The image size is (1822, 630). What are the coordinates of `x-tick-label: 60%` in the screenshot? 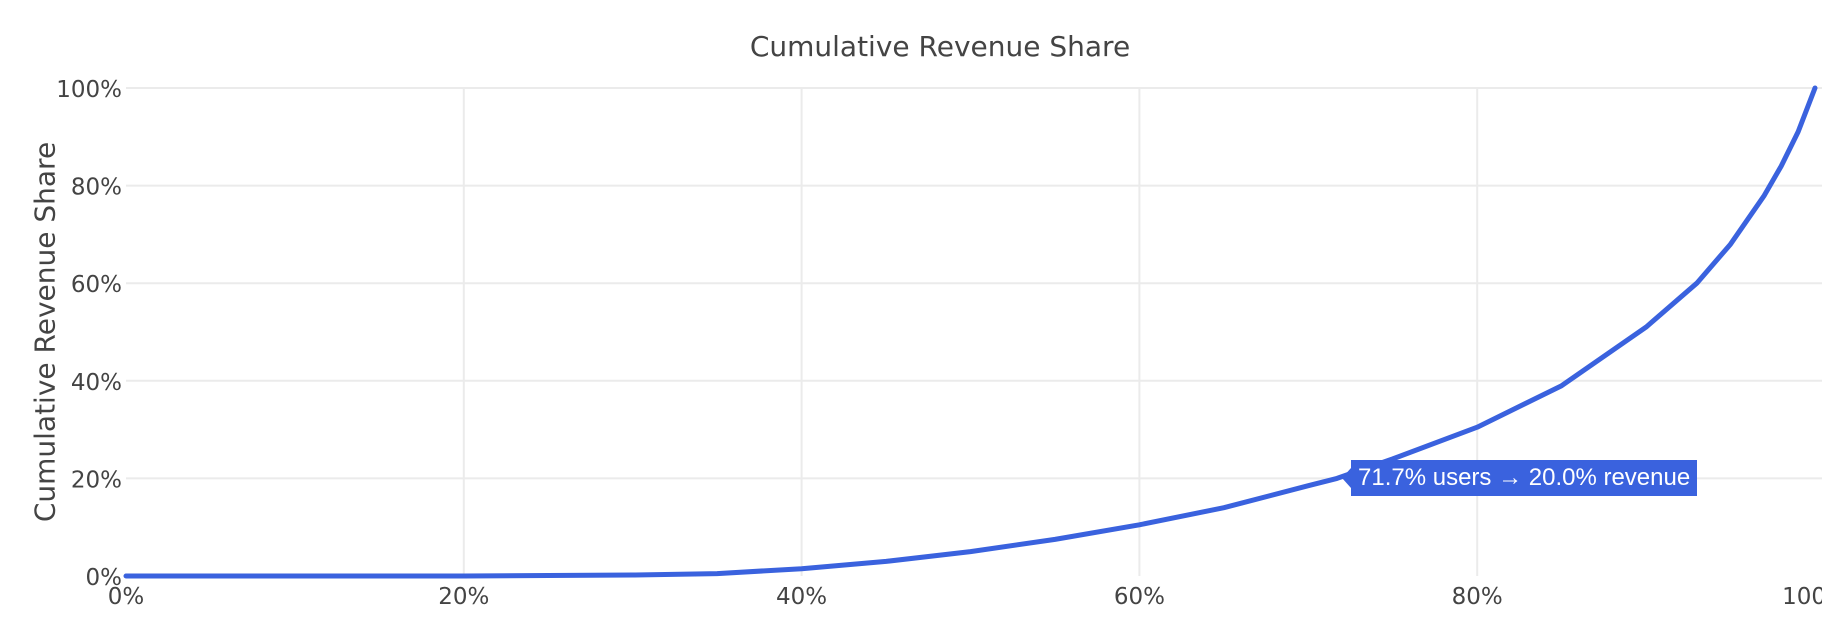 It's located at (1139, 597).